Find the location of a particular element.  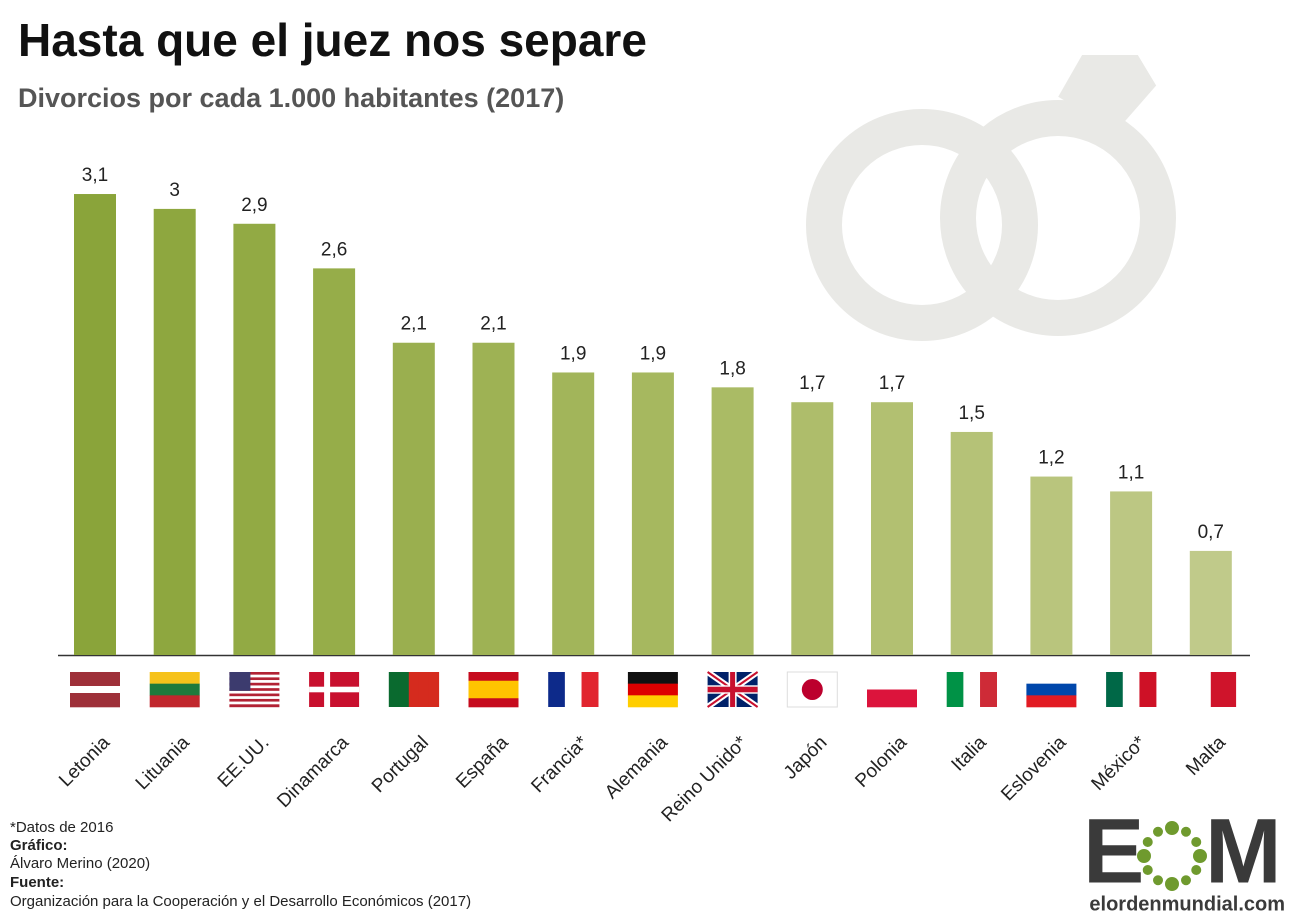

value-label: 2,9 is located at coordinates (254, 205).